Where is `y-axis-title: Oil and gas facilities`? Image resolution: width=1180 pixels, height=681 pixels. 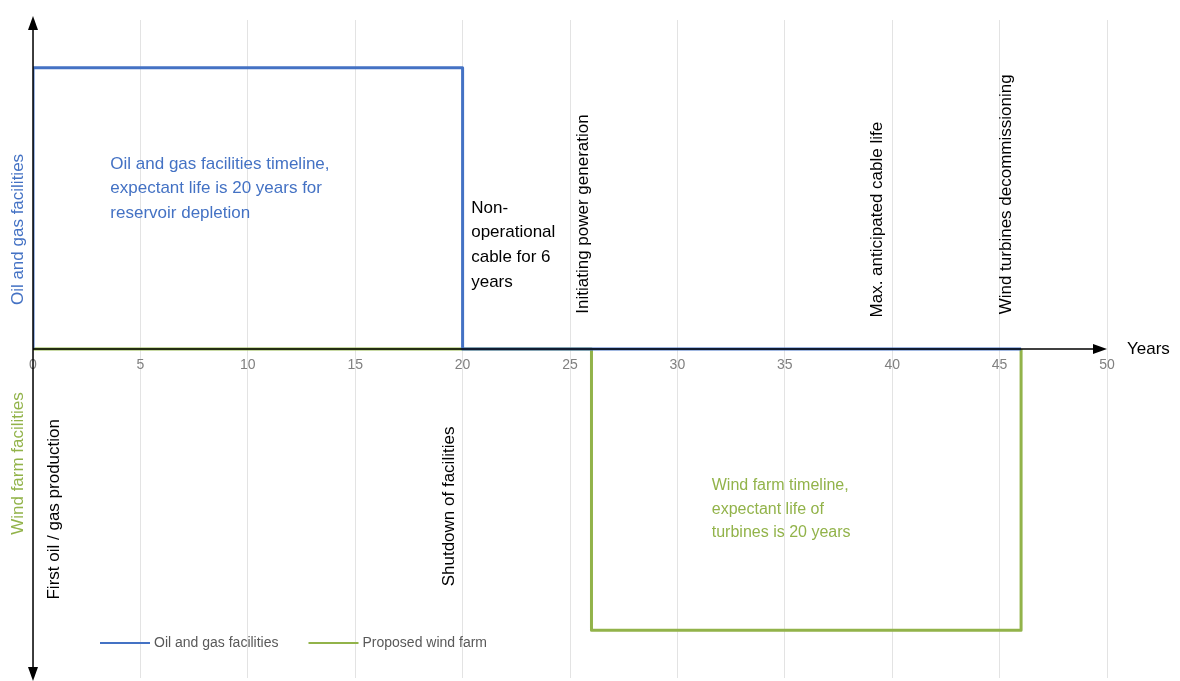 y-axis-title: Oil and gas facilities is located at coordinates (17, 229).